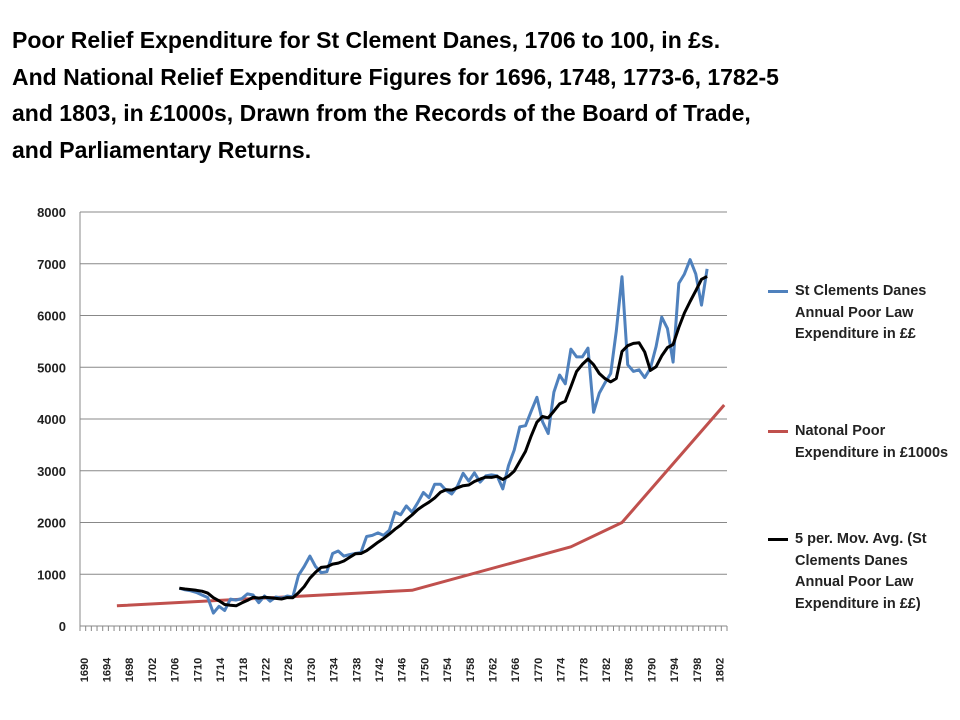  Describe the element at coordinates (630, 670) in the screenshot. I see `x-tick-label: 1786` at that location.